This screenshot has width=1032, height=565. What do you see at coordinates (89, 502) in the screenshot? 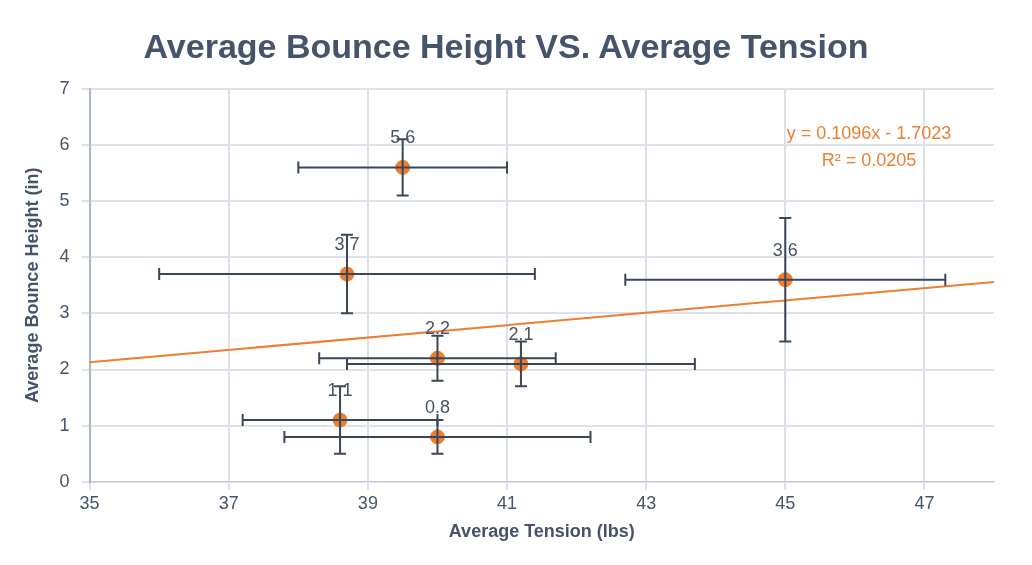
I see `x-tick-label: 35` at bounding box center [89, 502].